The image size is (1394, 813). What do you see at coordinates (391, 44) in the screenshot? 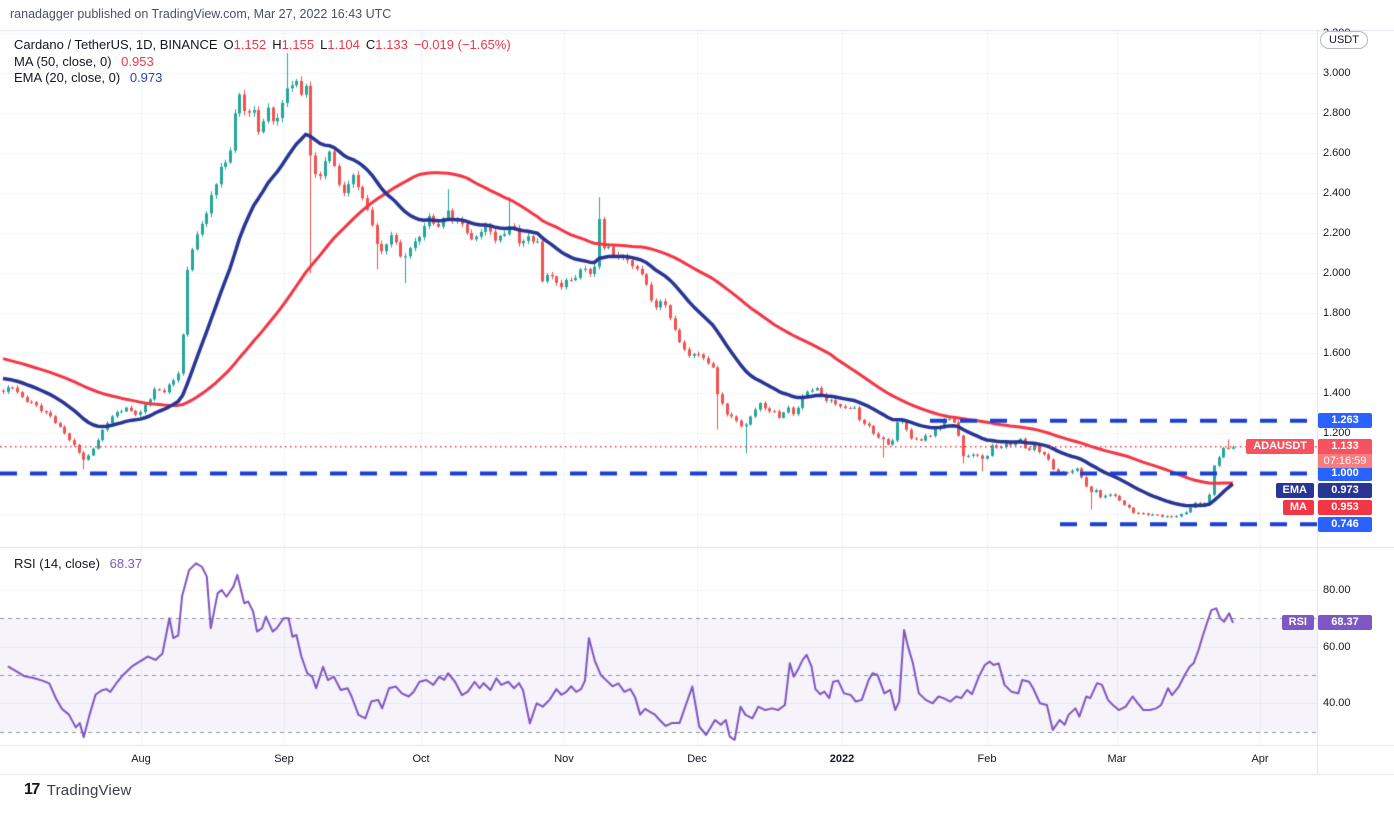
I see `close-value: 1.133` at bounding box center [391, 44].